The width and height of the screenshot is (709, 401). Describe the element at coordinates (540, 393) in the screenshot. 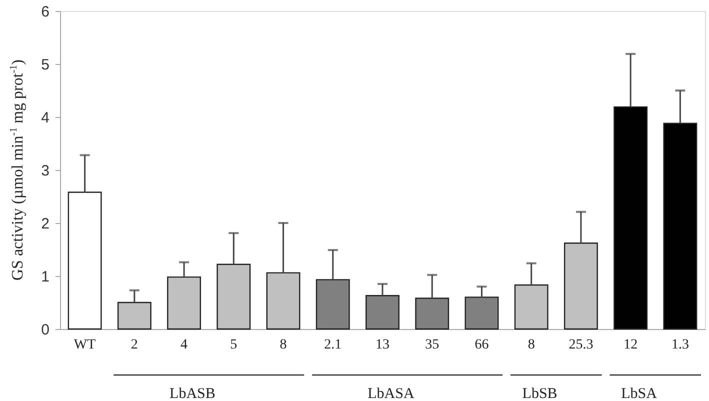

I see `text: LbSB` at that location.